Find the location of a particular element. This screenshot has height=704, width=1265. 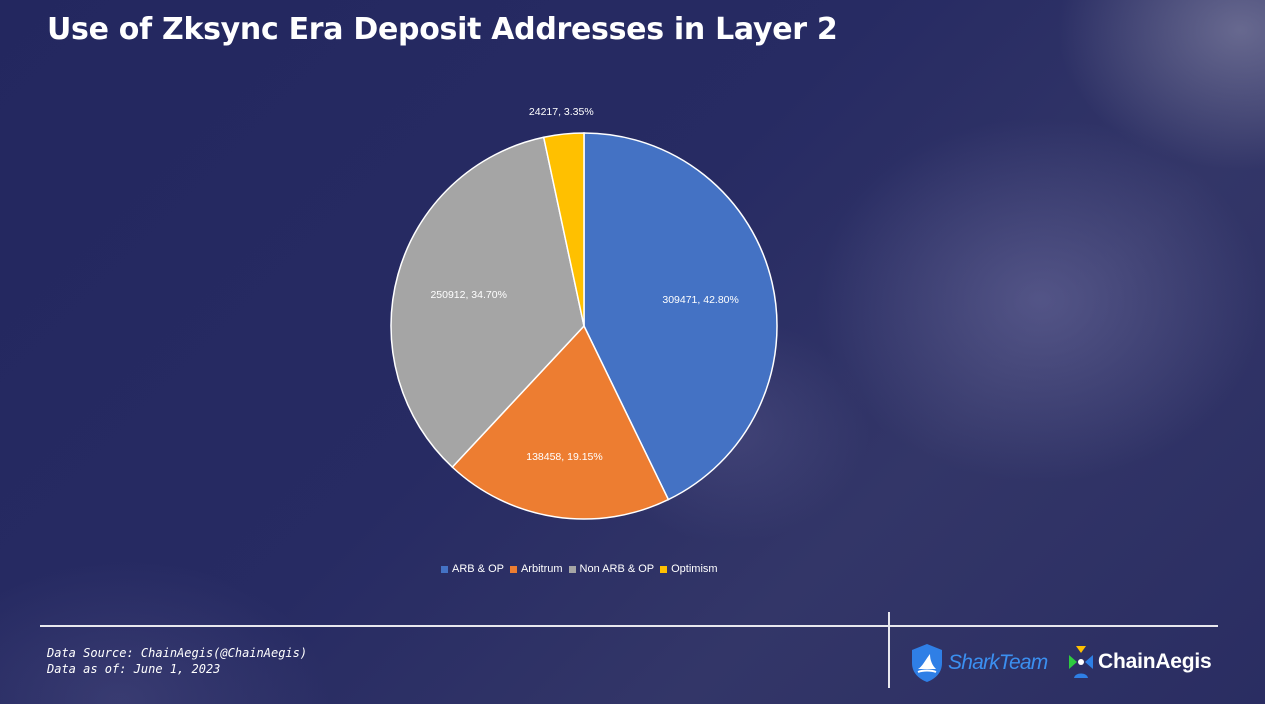

data-label-optimism: 24217, 3.35% is located at coordinates (561, 112).